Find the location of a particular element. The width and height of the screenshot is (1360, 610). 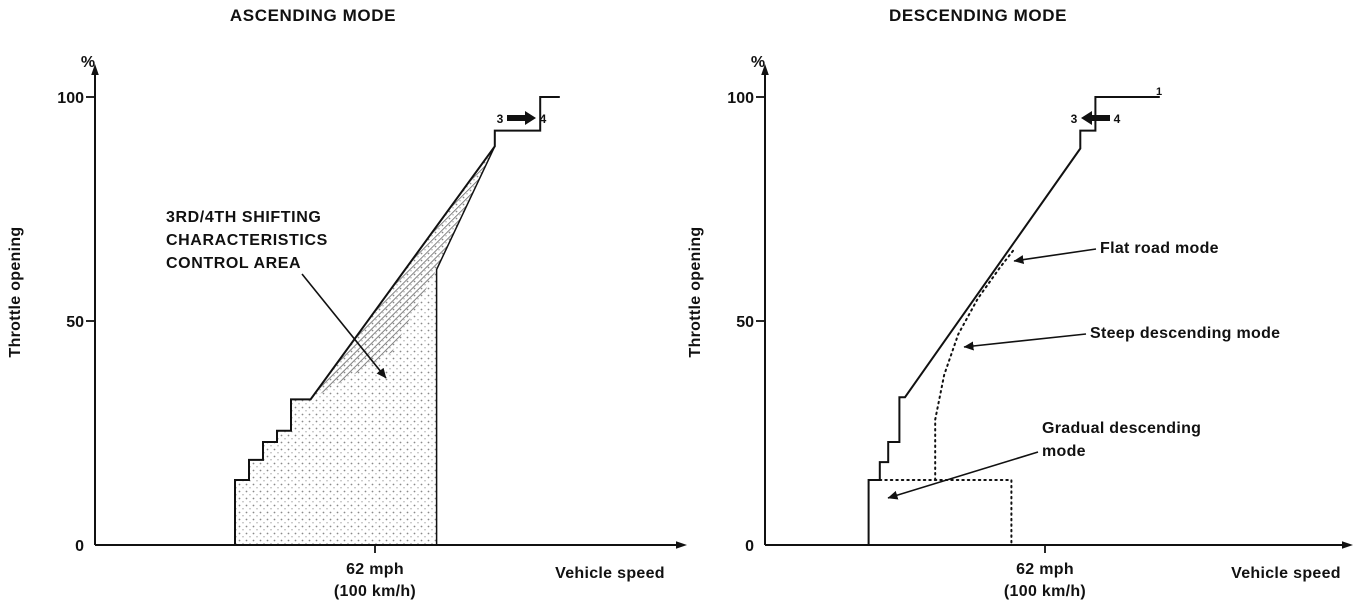

steep-descending-line is located at coordinates (975, 364).